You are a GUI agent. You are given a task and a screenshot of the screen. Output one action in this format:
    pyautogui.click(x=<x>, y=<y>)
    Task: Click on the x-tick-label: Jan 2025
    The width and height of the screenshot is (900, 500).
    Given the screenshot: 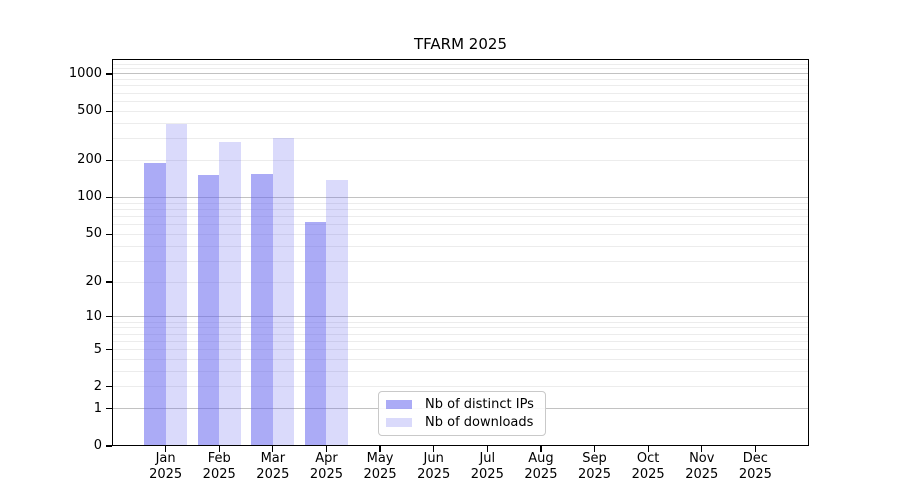 What is the action you would take?
    pyautogui.click(x=166, y=466)
    